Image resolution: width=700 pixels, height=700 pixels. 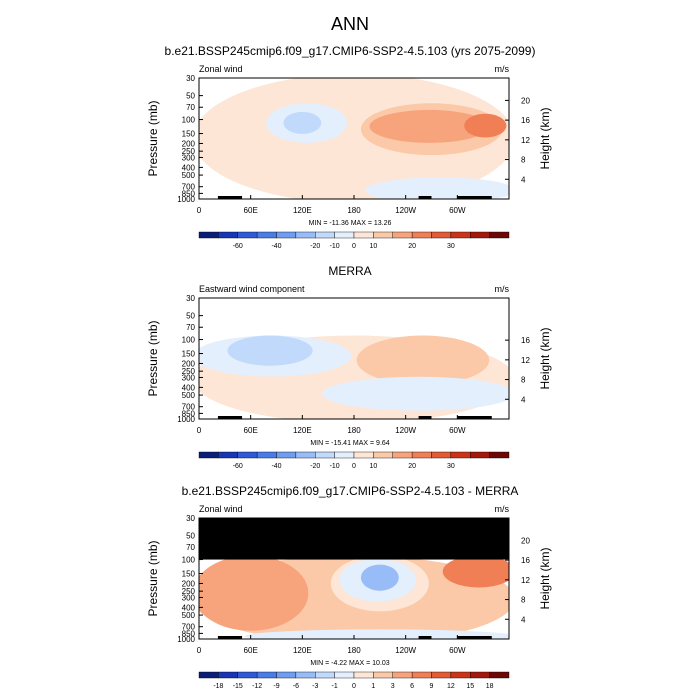 What do you see at coordinates (523, 619) in the screenshot?
I see `height-tick-label: 4` at bounding box center [523, 619].